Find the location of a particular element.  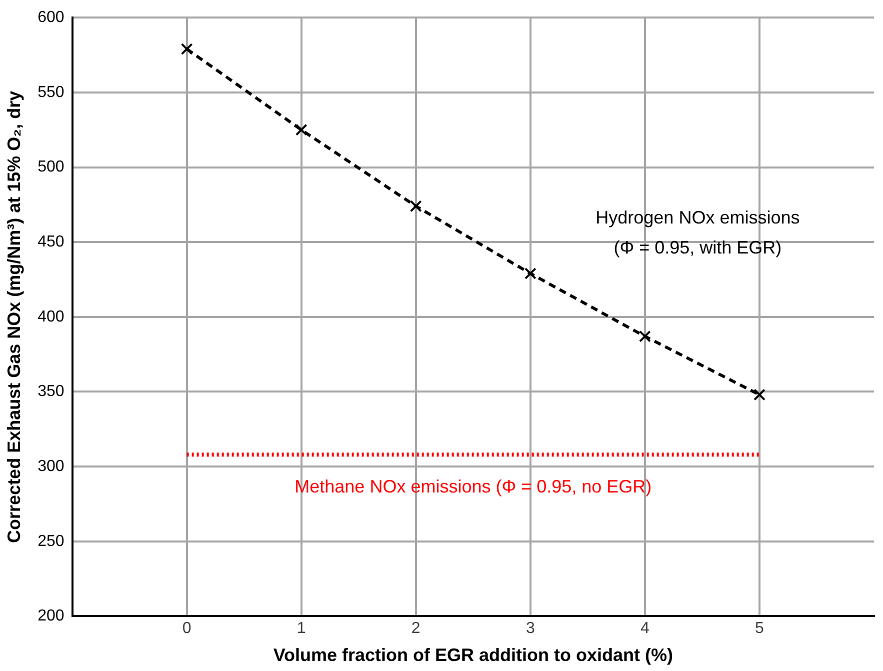

x-tick-label: 4 is located at coordinates (645, 629).